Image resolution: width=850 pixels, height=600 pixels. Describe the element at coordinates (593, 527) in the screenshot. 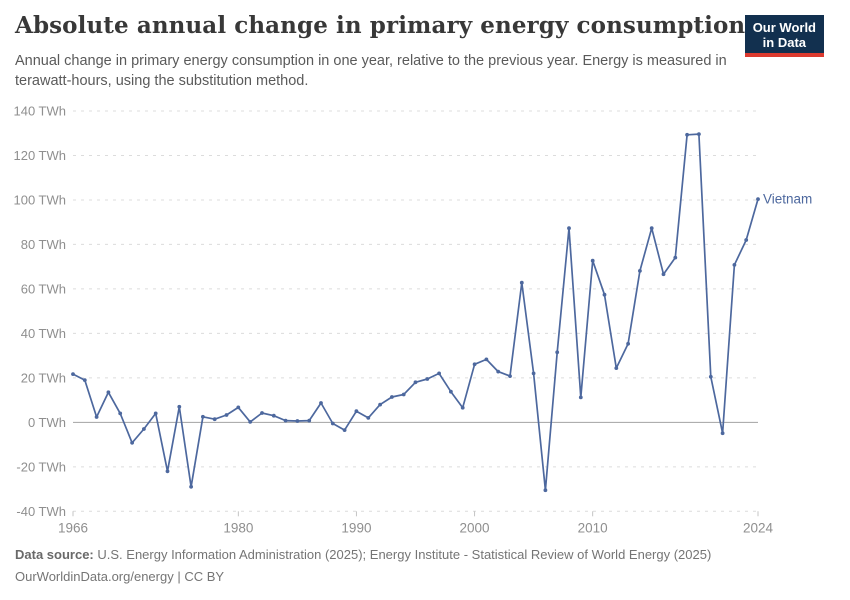

I see `x-axis-tick-label: 2010` at that location.